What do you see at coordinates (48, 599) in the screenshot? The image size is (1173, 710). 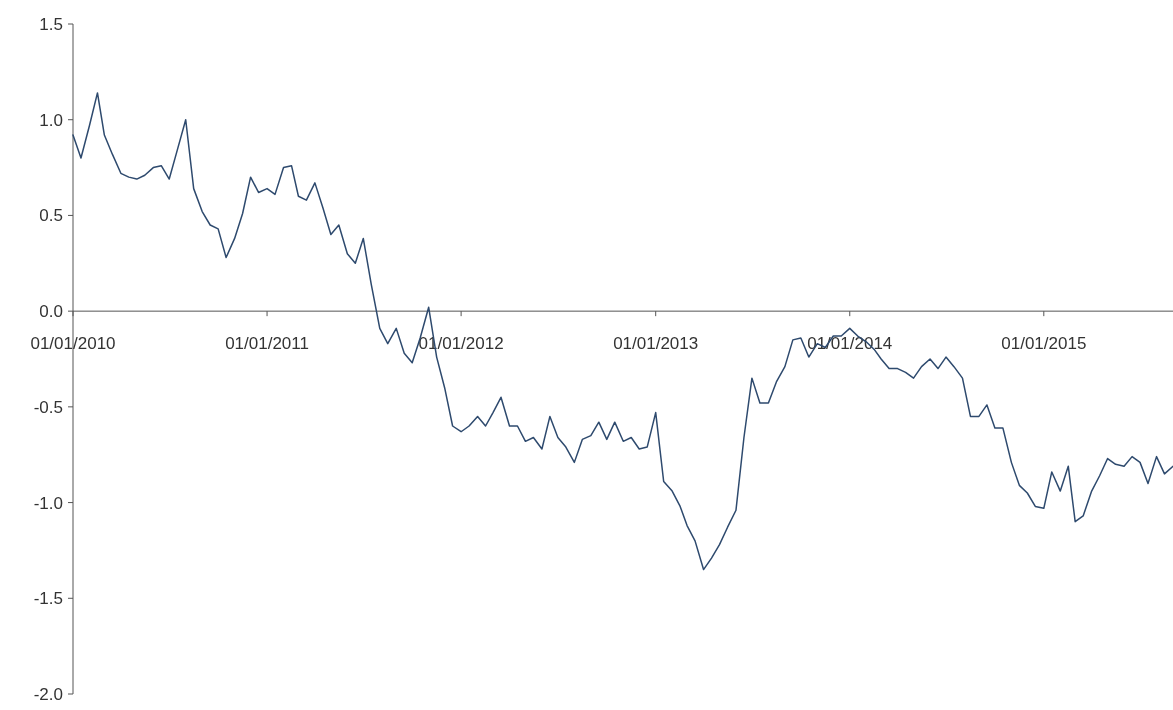 I see `y-tick-label: -1.5` at bounding box center [48, 599].